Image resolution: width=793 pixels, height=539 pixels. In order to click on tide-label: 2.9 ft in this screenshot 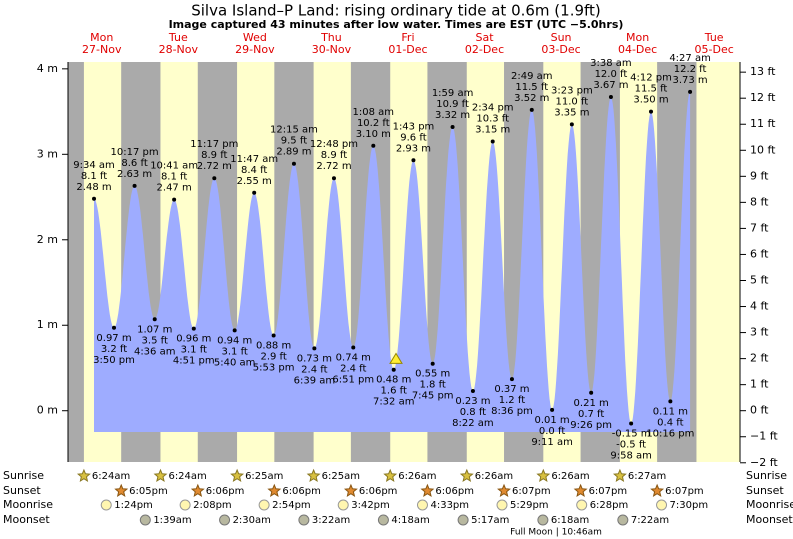, I will do `click(273, 357)`.